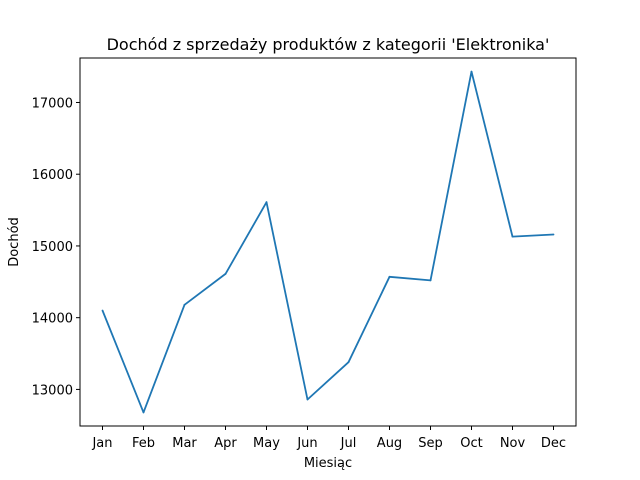 The image size is (640, 480). Describe the element at coordinates (389, 443) in the screenshot. I see `x-tick-label: Aug` at that location.